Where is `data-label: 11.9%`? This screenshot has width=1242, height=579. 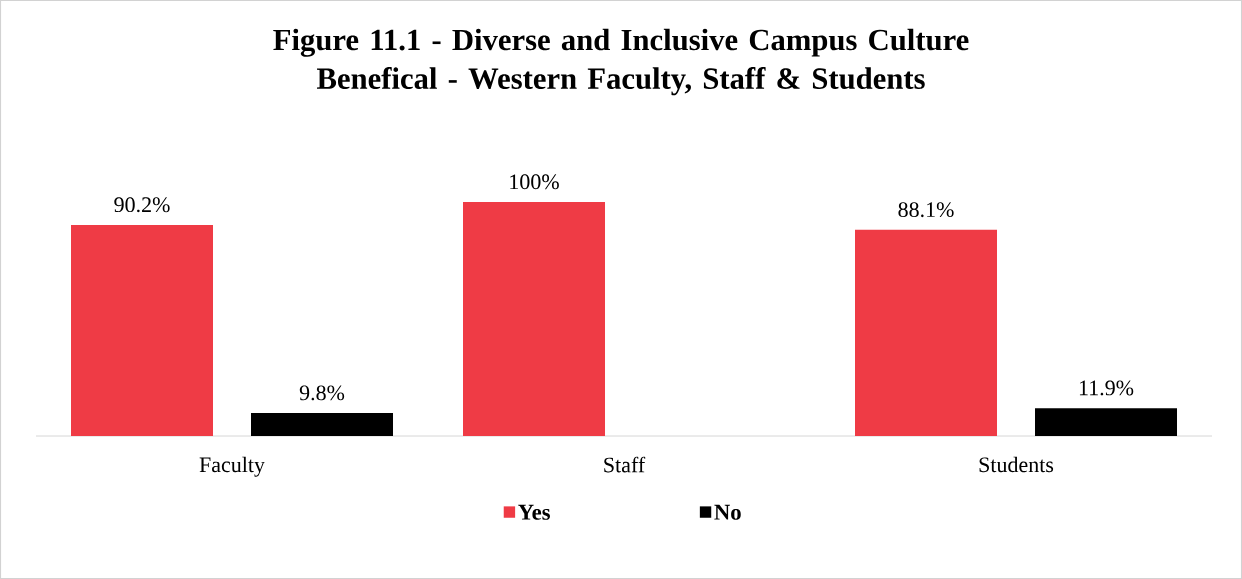 data-label: 11.9% is located at coordinates (1106, 388).